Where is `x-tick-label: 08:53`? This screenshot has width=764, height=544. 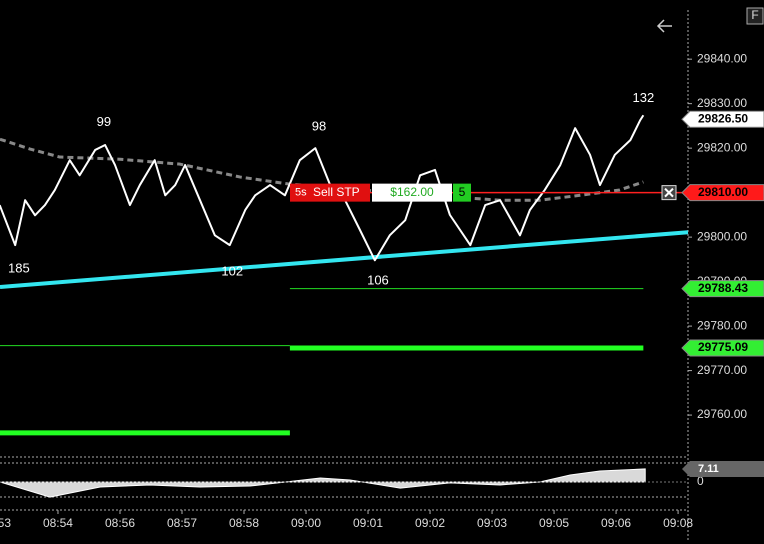 x-tick-label: 08:53 is located at coordinates (5, 523).